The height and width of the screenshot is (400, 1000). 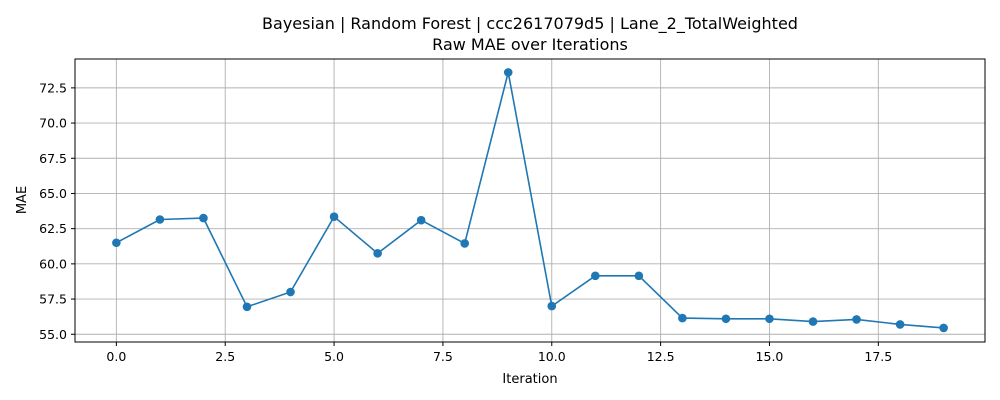 I want to click on y-tick-label: 65.0, so click(x=53, y=193).